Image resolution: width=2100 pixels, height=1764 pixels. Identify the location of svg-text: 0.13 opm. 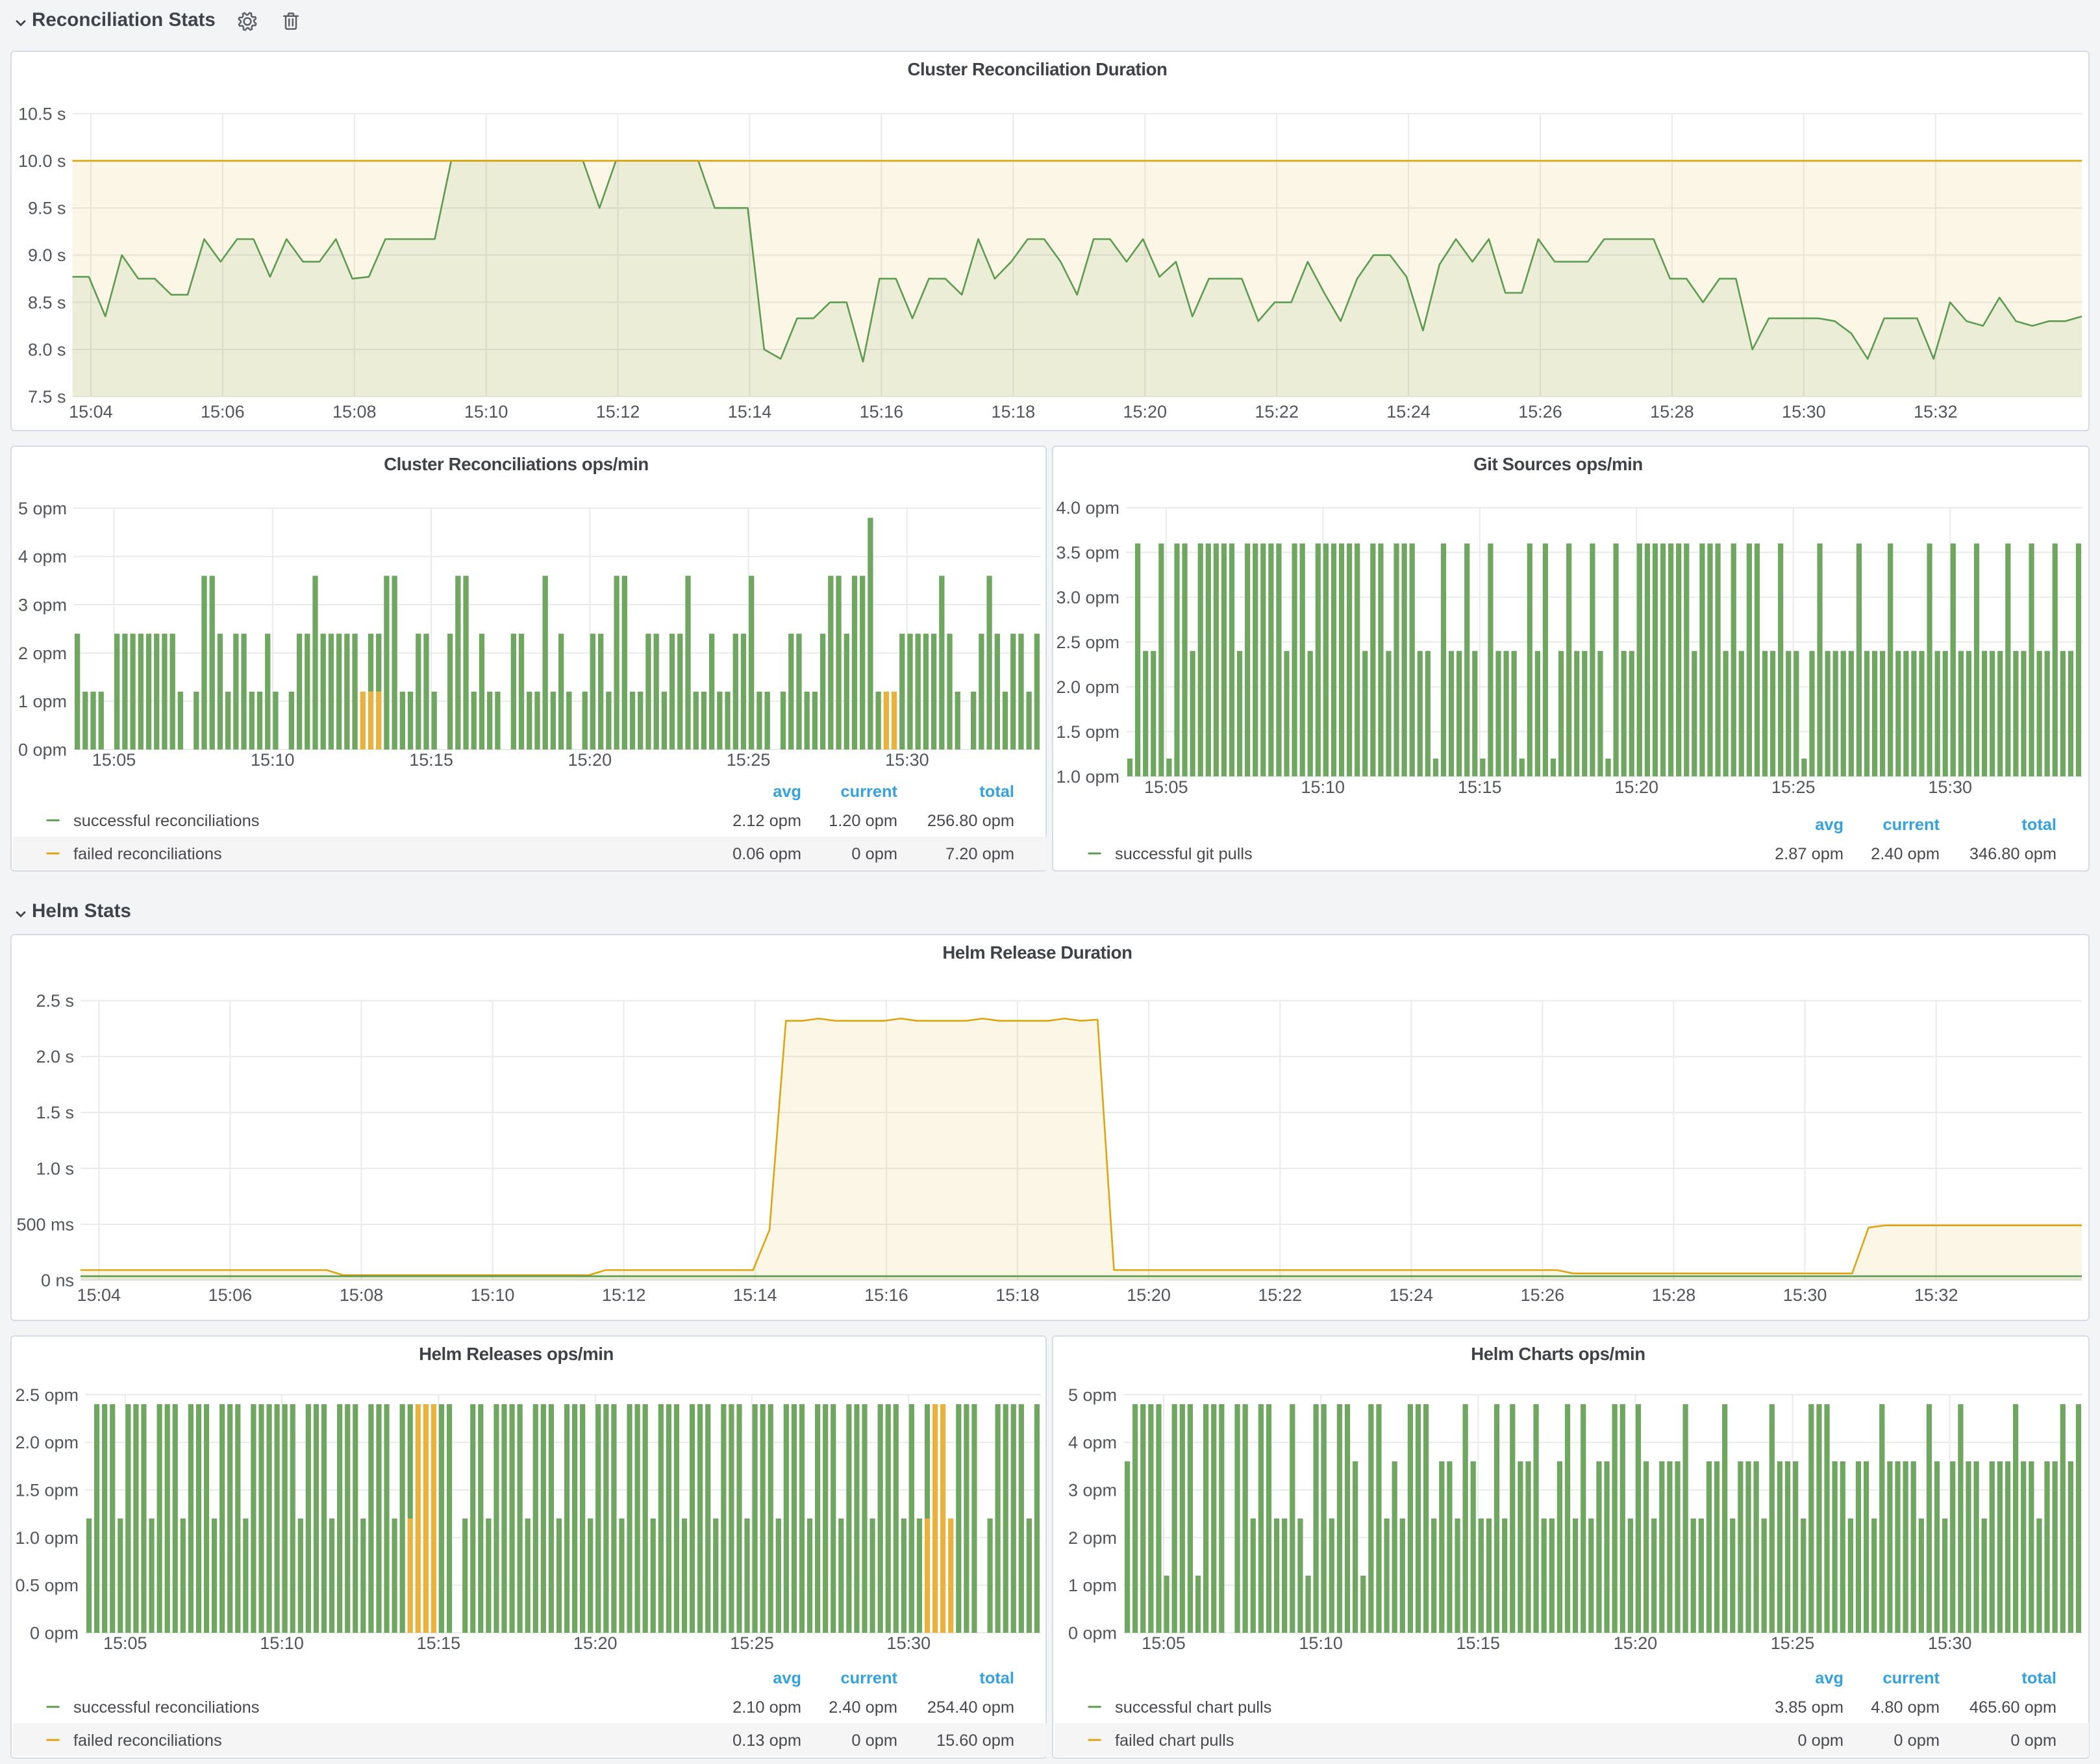
(766, 1741).